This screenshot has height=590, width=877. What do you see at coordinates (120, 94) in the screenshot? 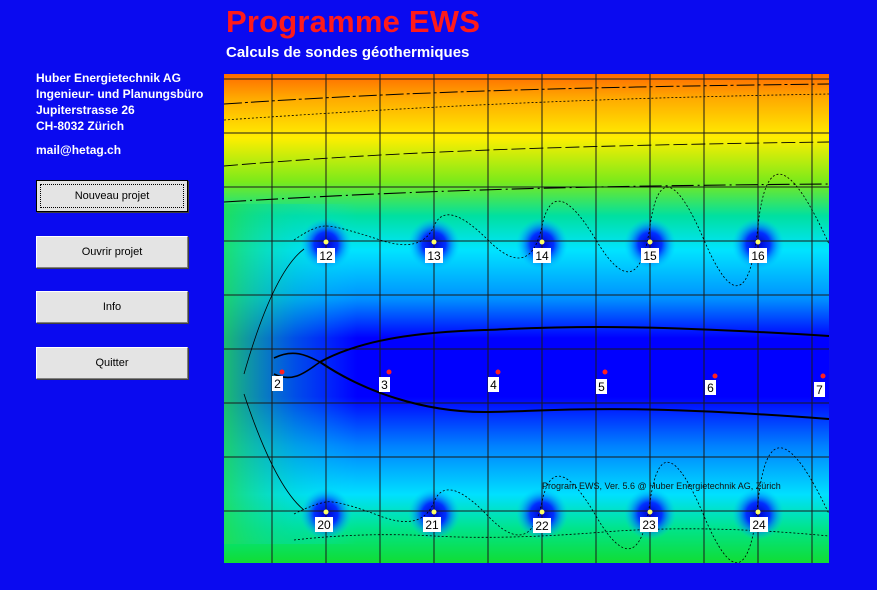
I see `company-department: Ingenieur- und Planungsbüro` at bounding box center [120, 94].